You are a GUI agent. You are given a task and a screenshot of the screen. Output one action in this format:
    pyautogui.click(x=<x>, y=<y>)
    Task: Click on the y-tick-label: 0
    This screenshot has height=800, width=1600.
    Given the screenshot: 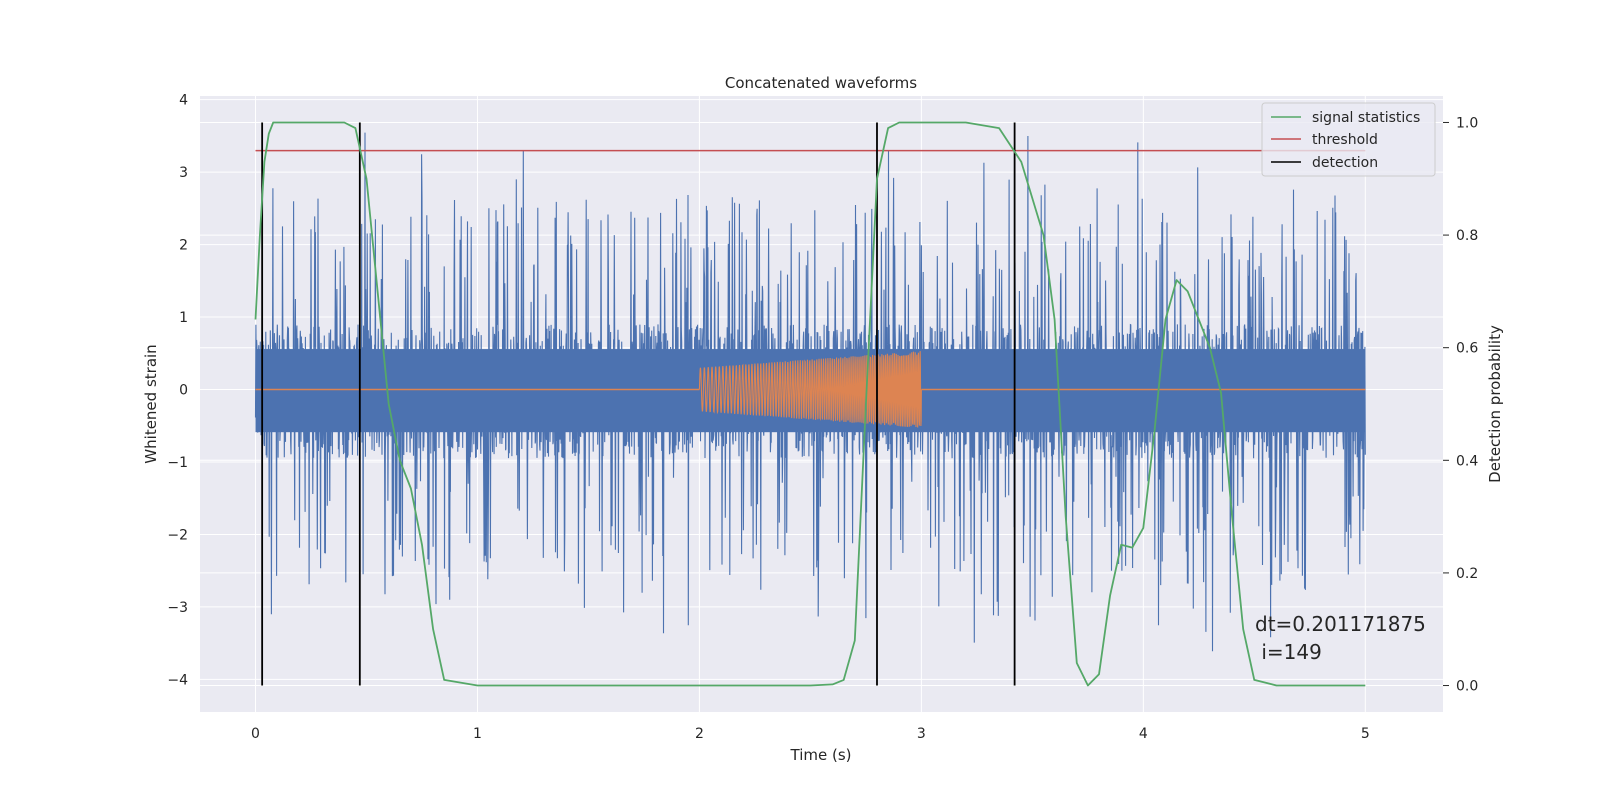 What is the action you would take?
    pyautogui.click(x=183, y=391)
    